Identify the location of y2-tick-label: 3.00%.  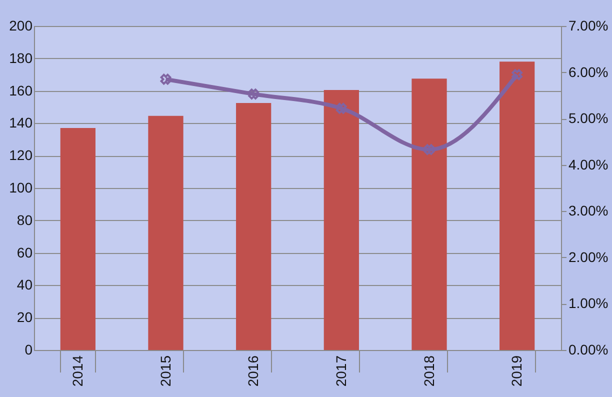
(588, 210).